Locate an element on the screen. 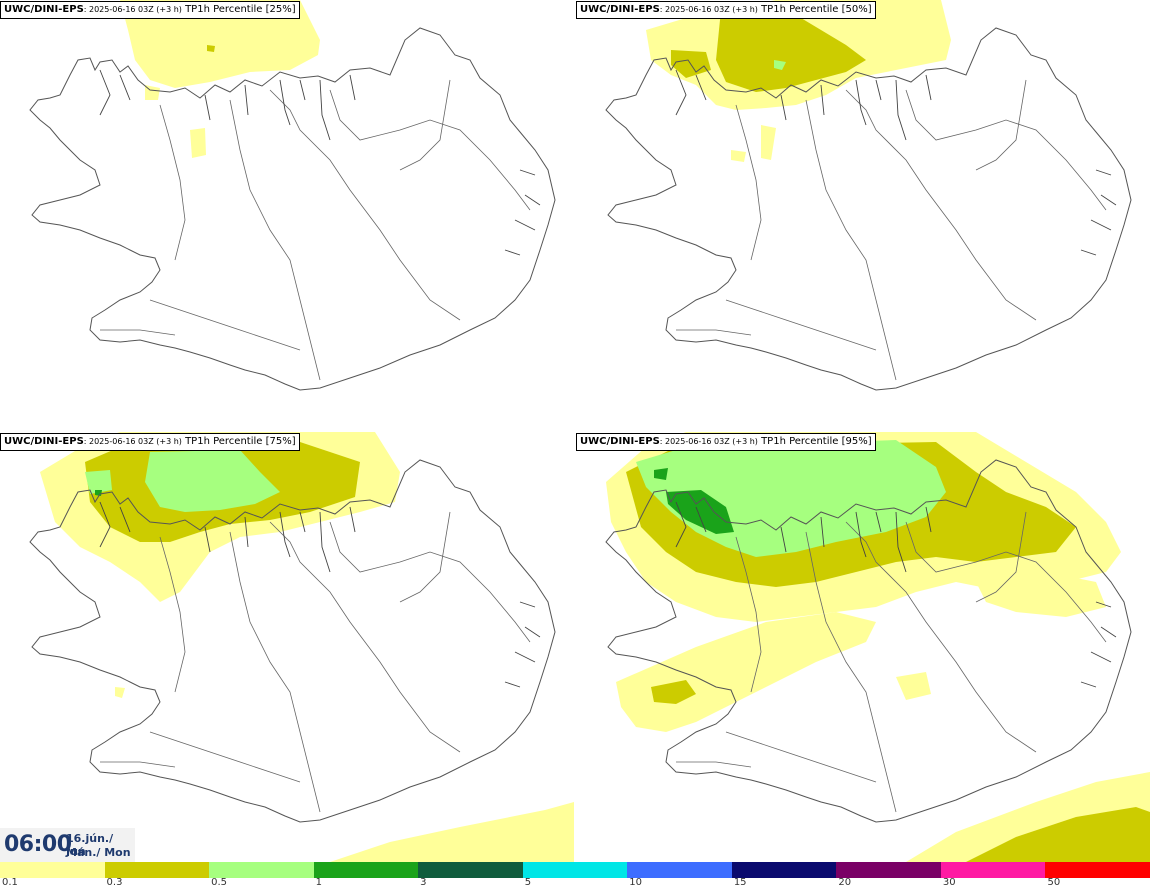 The width and height of the screenshot is (1150, 891). colorbar-tick-label: 5 is located at coordinates (528, 882).